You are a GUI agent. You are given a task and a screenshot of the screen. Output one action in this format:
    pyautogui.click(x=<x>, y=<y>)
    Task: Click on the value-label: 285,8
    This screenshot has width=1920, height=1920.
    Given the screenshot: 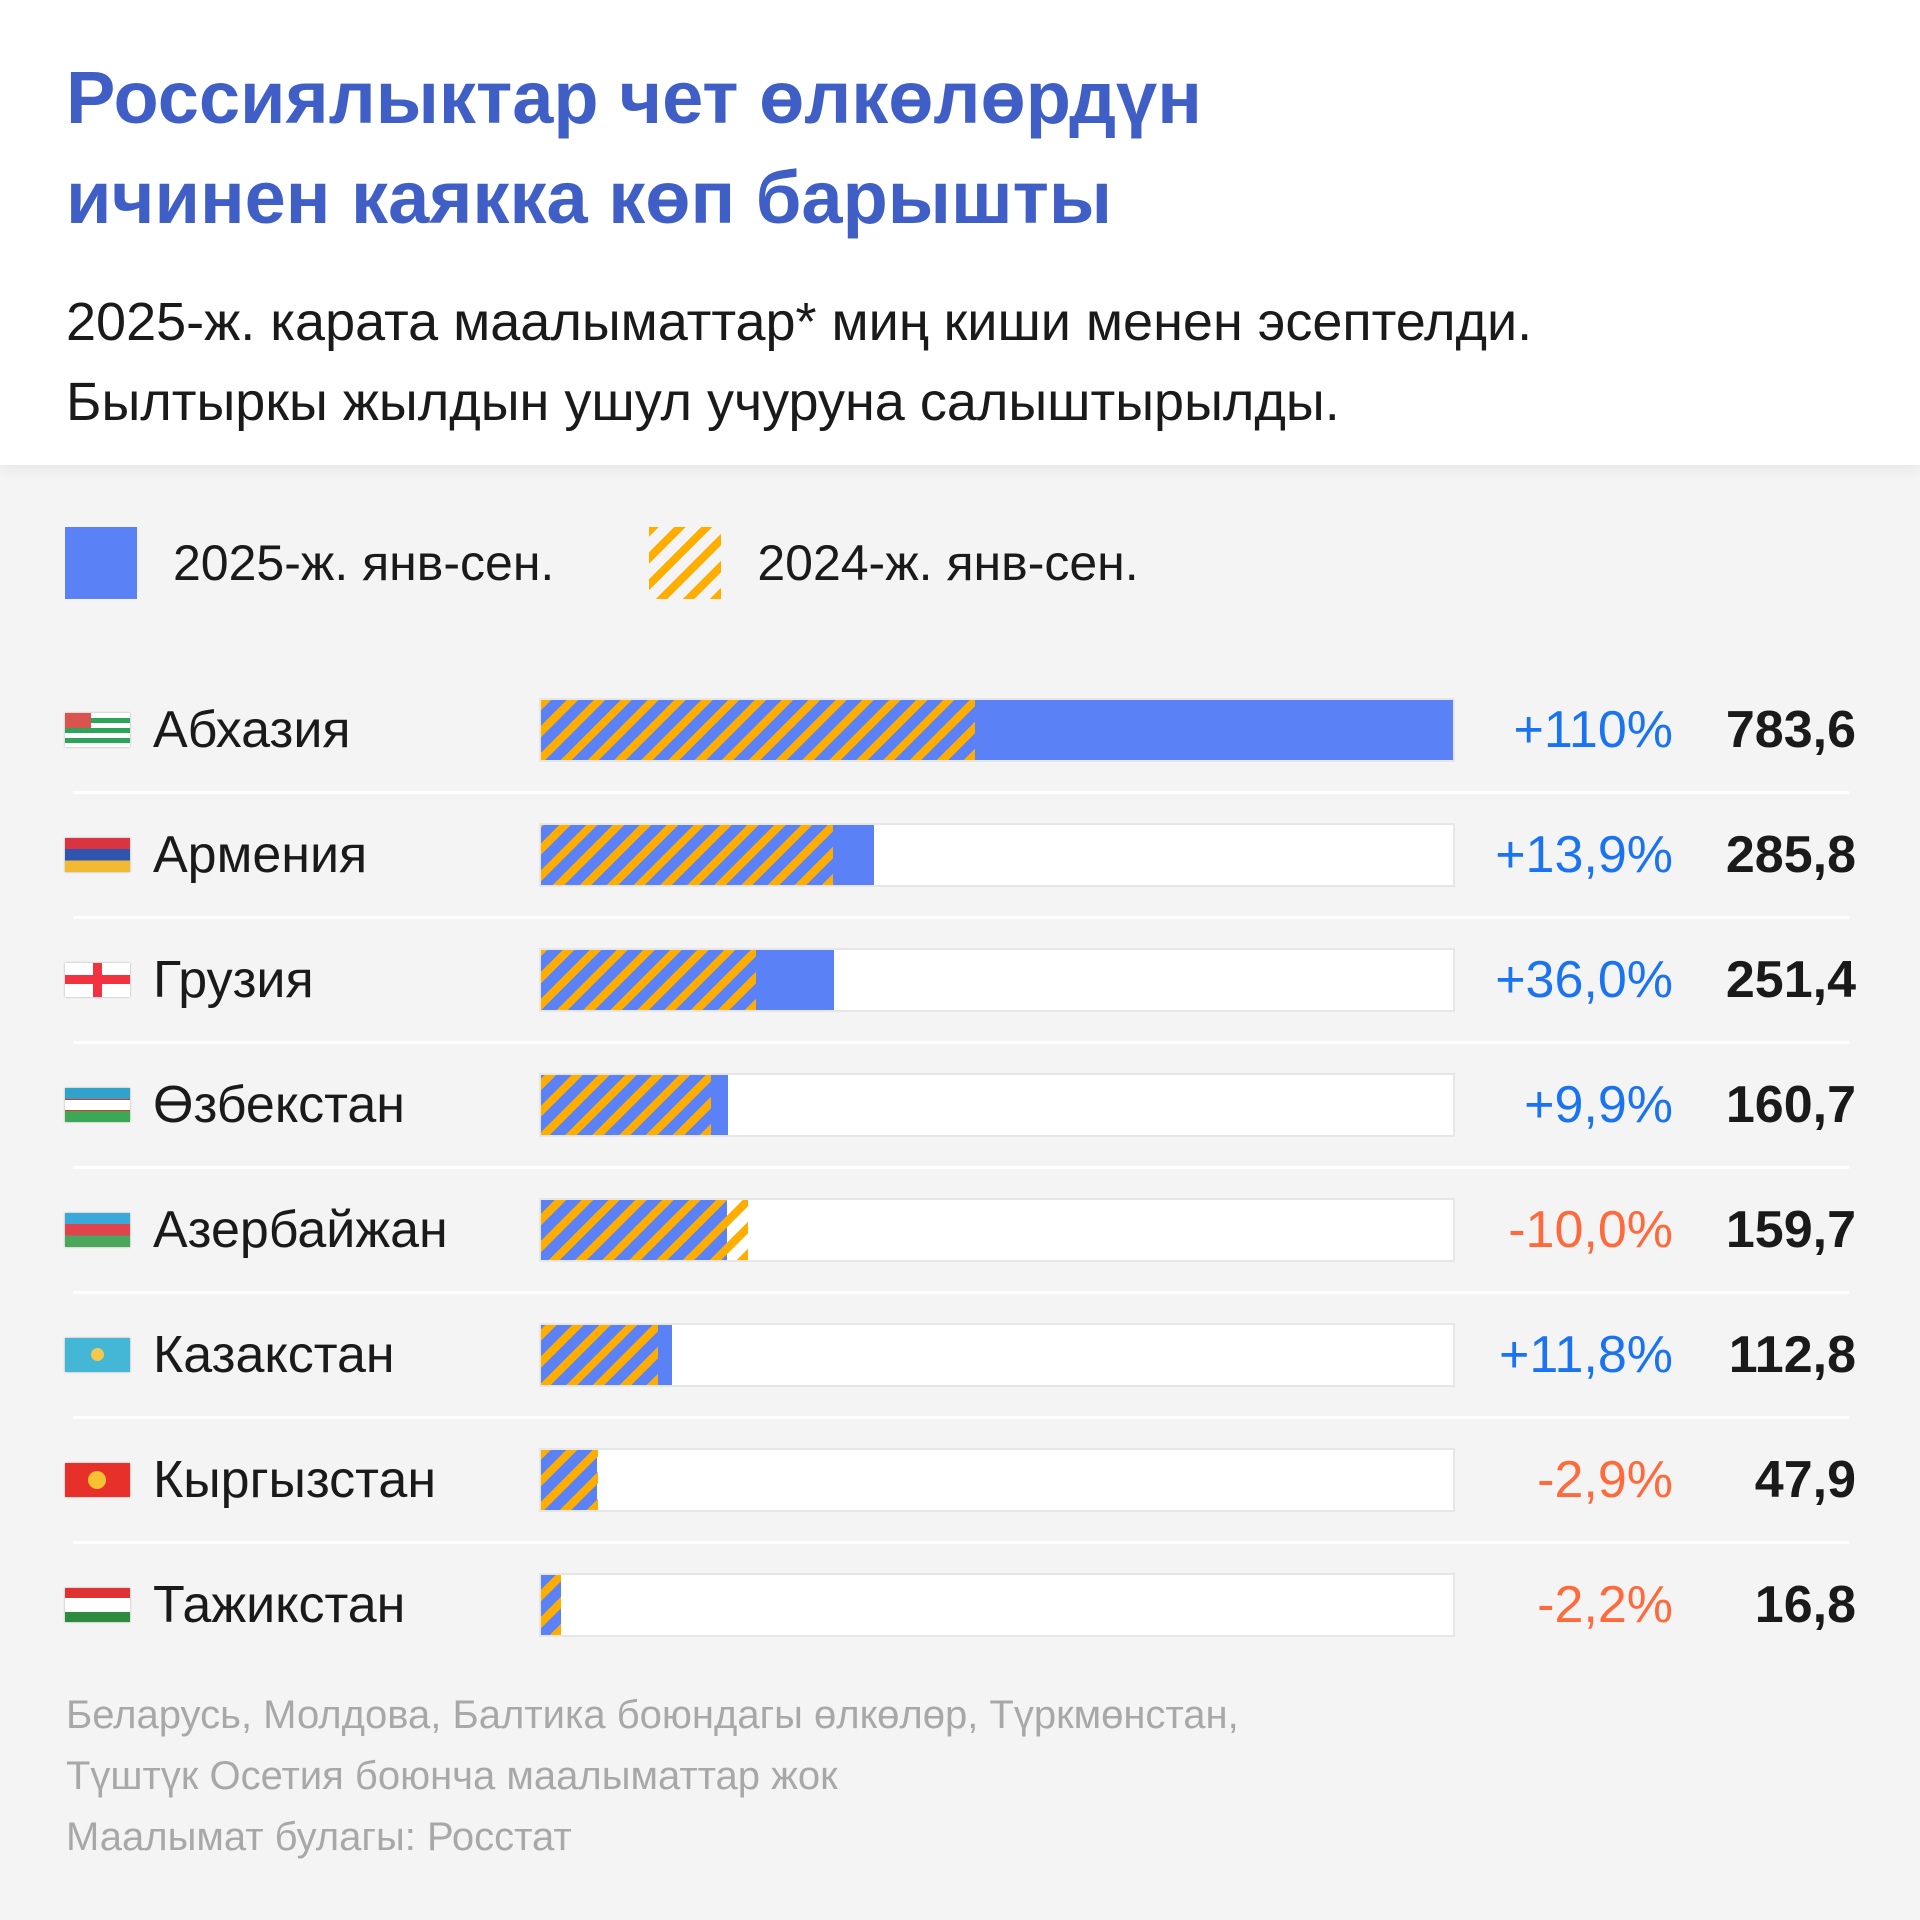 What is the action you would take?
    pyautogui.click(x=1790, y=855)
    